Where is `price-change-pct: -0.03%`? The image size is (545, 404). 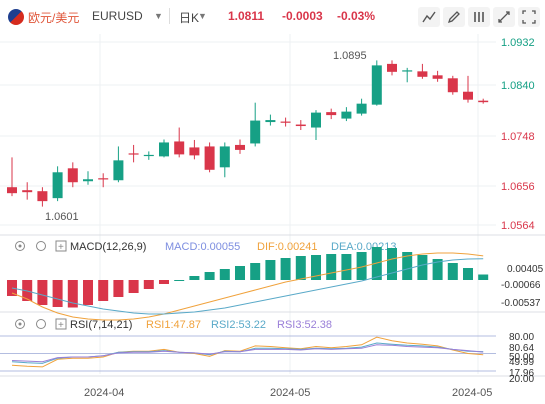 price-change-pct: -0.03% is located at coordinates (356, 16).